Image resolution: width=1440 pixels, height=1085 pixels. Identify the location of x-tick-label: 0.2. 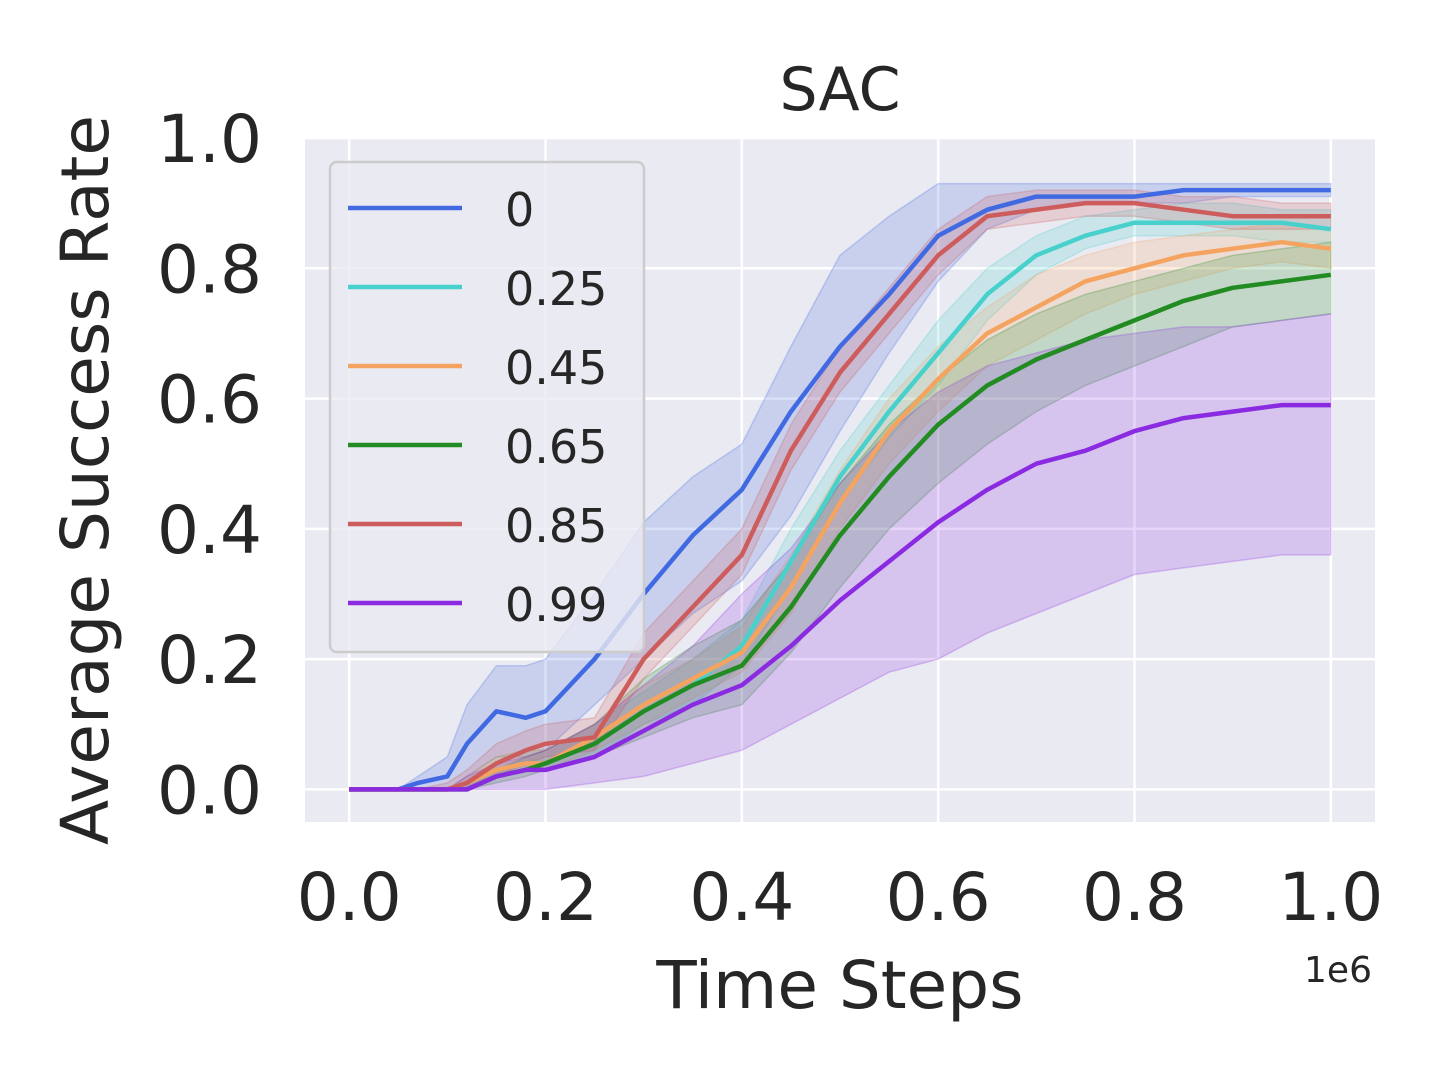
(545, 897).